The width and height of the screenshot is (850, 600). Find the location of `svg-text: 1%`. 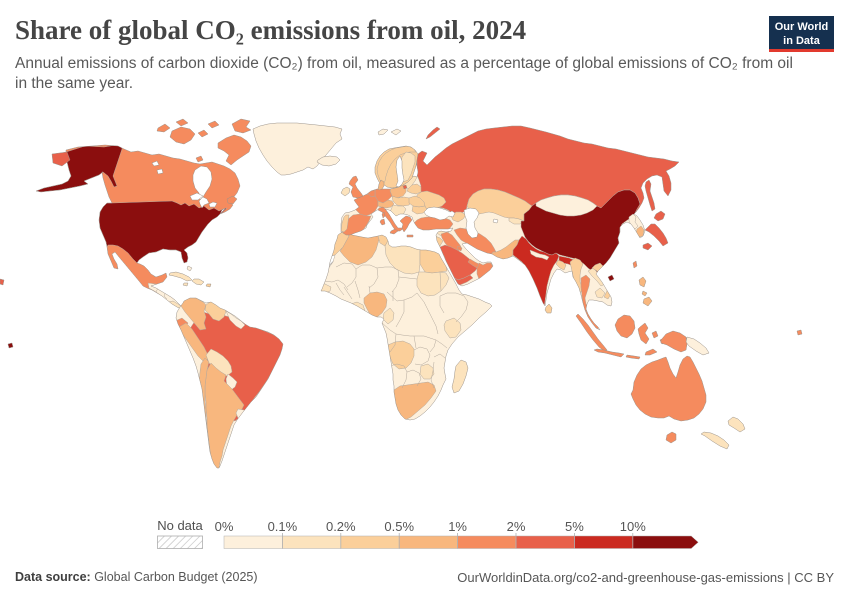

svg-text: 1% is located at coordinates (457, 526).